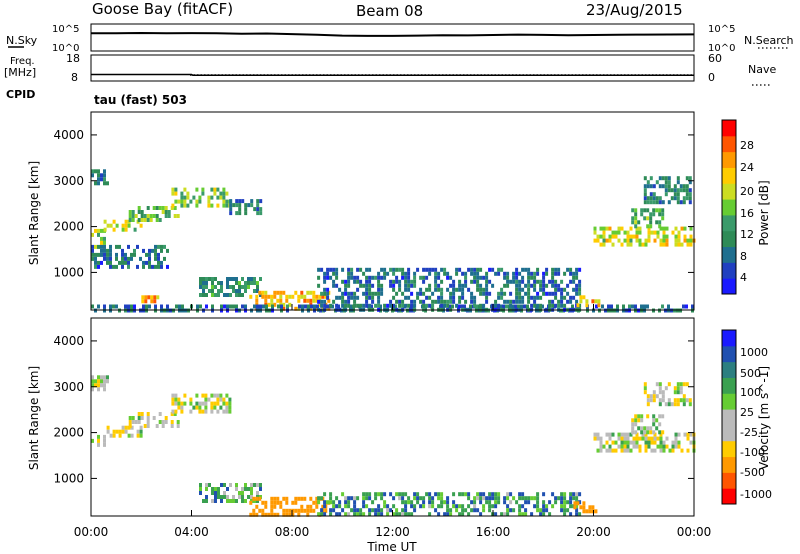 This screenshot has width=800, height=554. I want to click on y-tick-label: 4000, so click(68, 135).